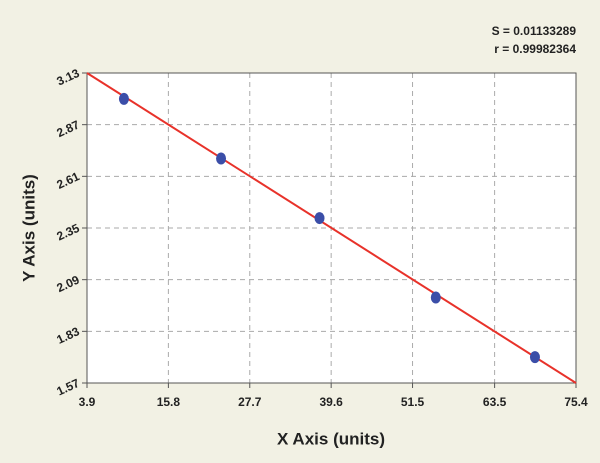 The height and width of the screenshot is (463, 600). I want to click on x-axis-title: X Axis (units), so click(331, 438).